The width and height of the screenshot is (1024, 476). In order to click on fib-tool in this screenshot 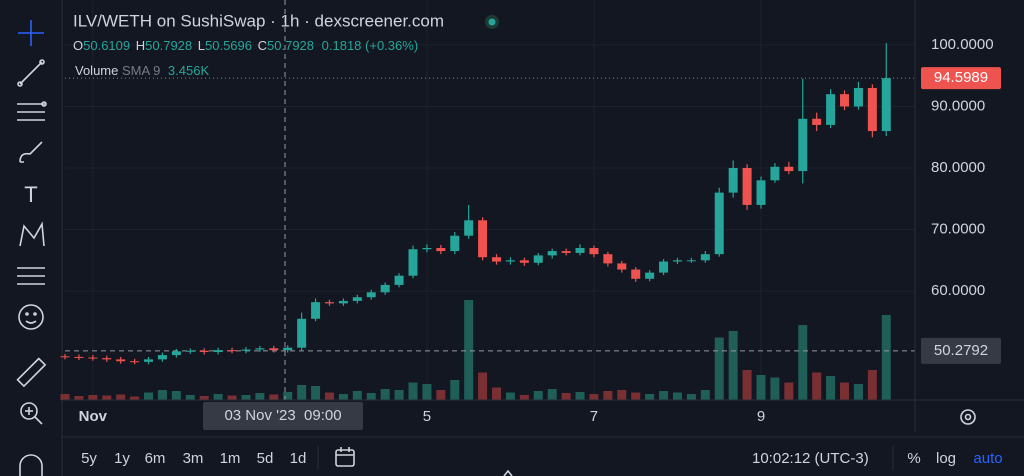, I will do `click(32, 111)`.